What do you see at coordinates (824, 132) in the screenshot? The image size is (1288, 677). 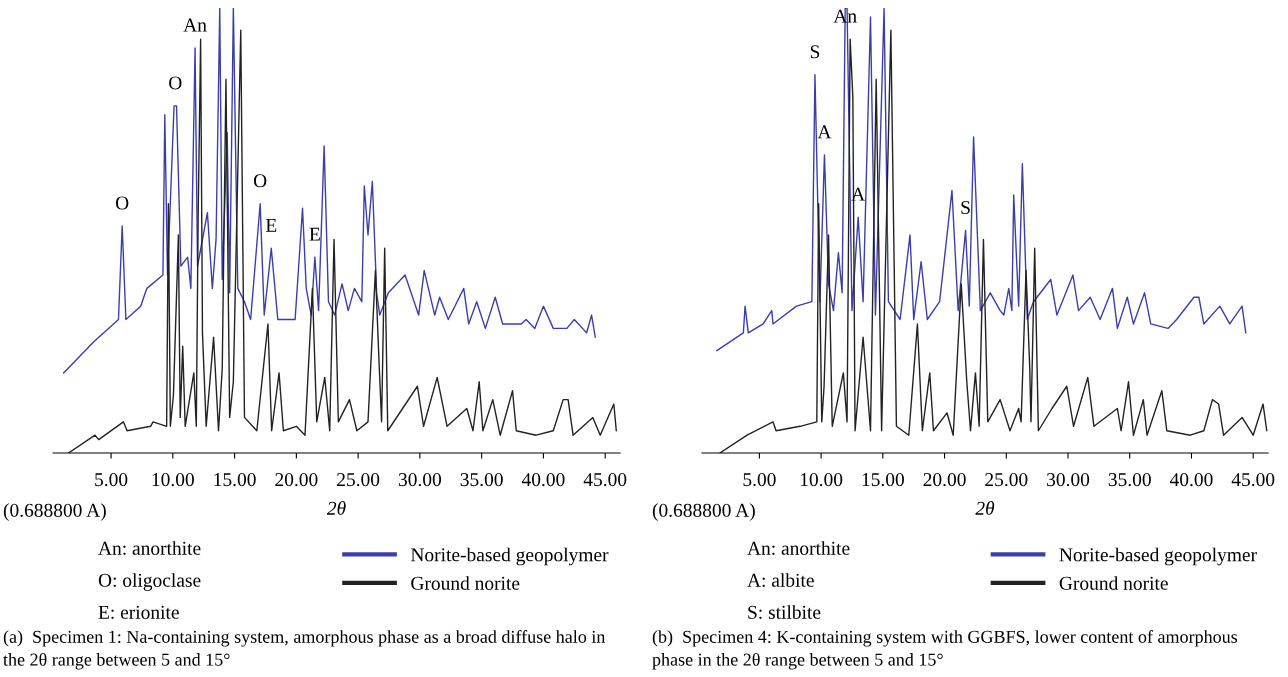 I see `annotation: A` at bounding box center [824, 132].